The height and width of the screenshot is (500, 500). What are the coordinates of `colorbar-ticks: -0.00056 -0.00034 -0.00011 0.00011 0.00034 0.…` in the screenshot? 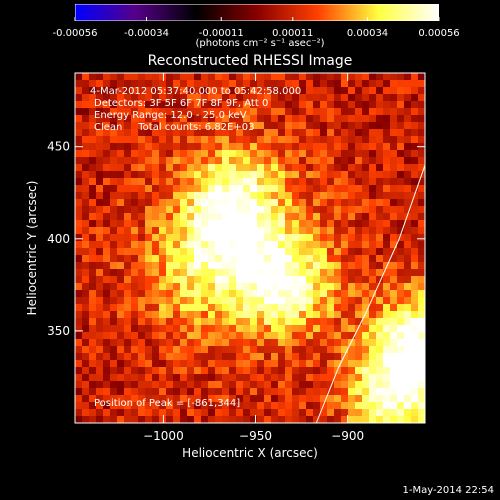 It's located at (256, 28).